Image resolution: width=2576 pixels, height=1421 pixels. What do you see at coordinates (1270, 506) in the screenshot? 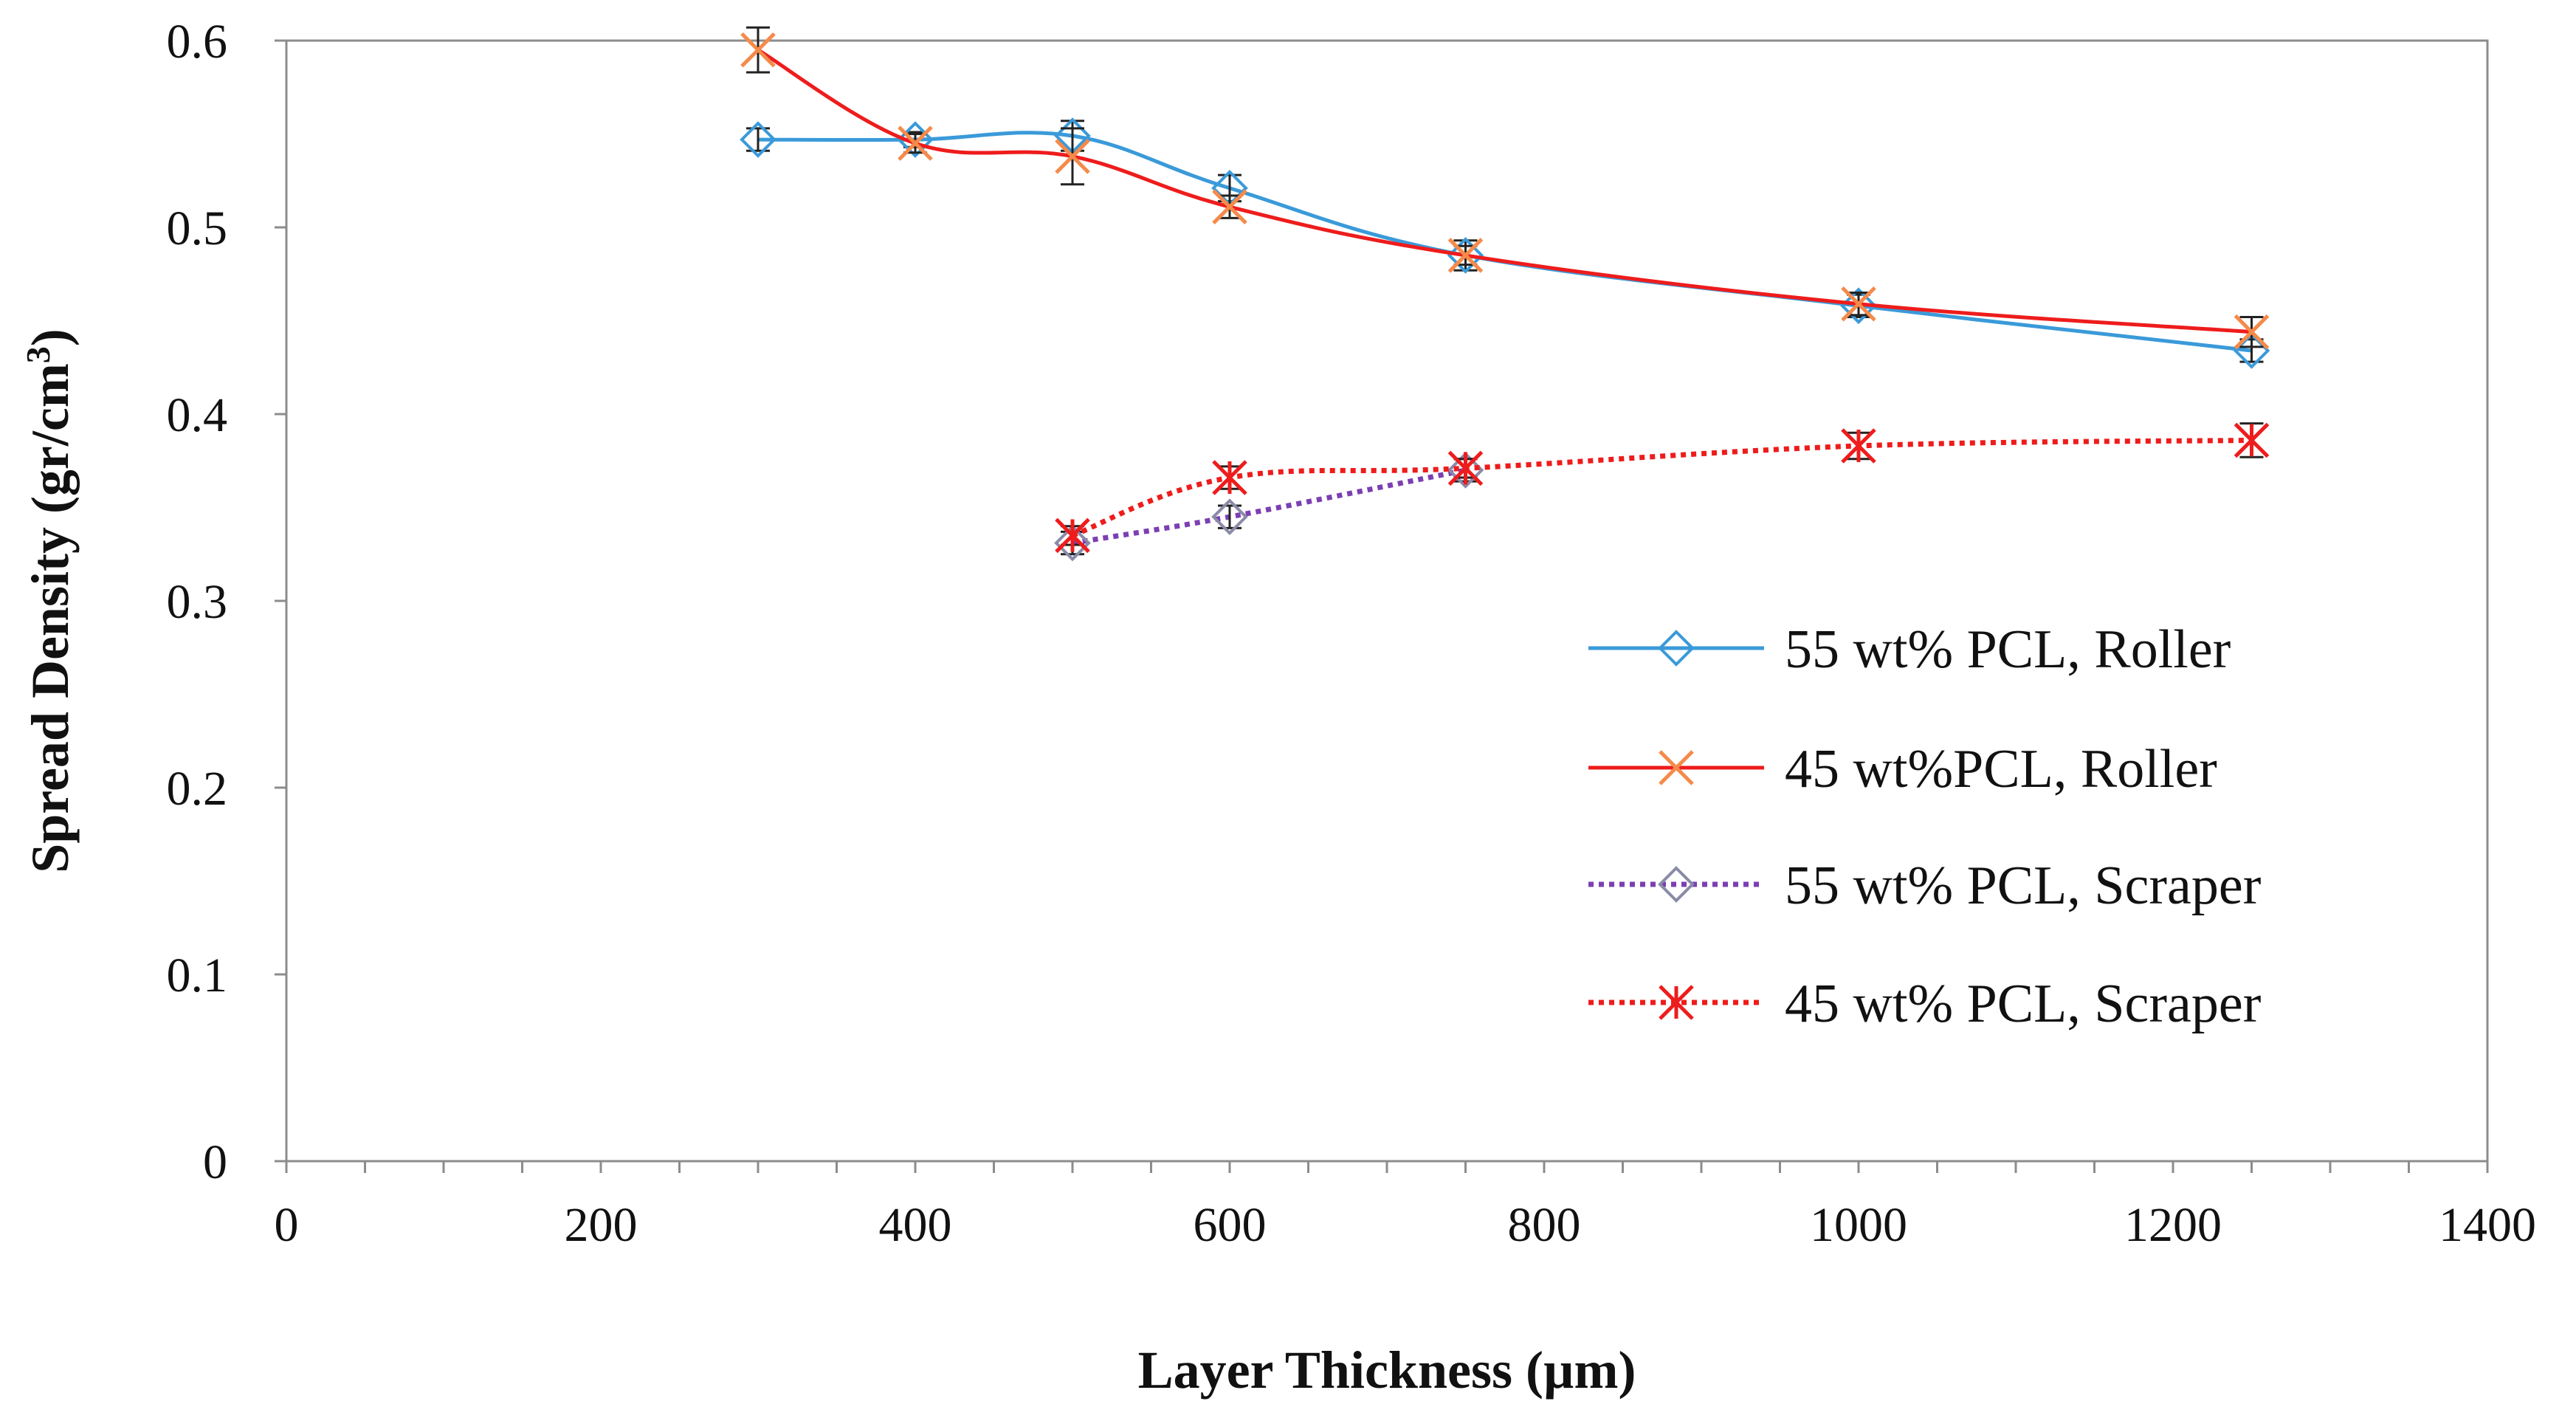
I see `series-3-line` at bounding box center [1270, 506].